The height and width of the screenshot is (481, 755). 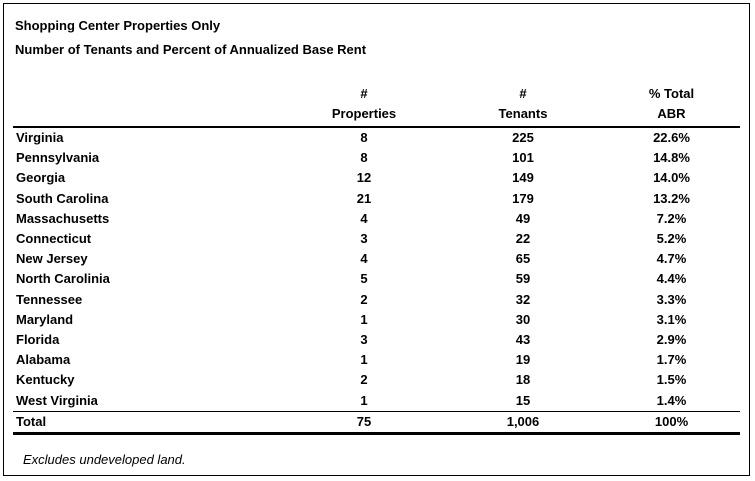 What do you see at coordinates (376, 158) in the screenshot?
I see `table-row: Pennsylvania 8 101 14.8%` at bounding box center [376, 158].